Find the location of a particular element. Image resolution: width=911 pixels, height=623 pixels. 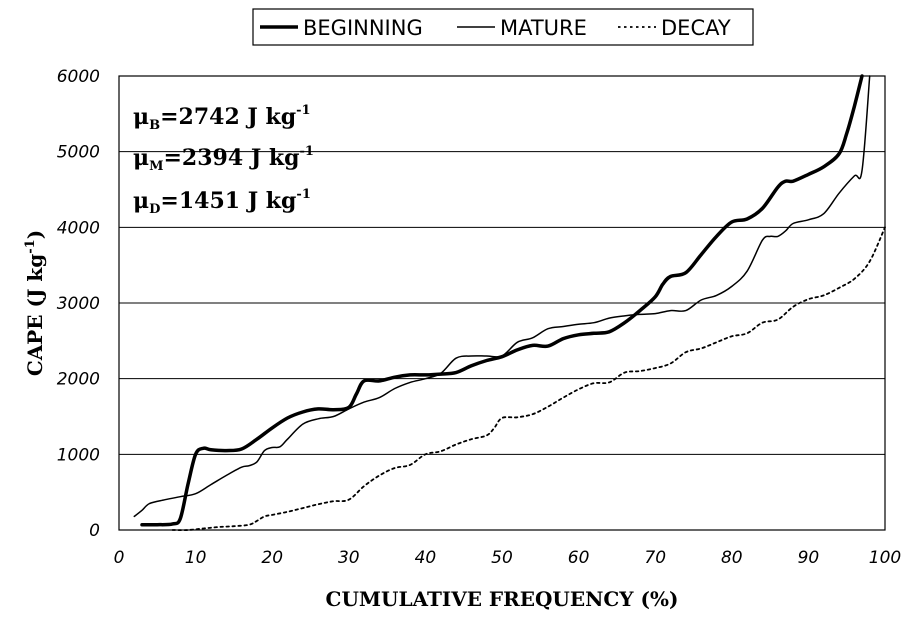

y-axis-title: CAPE (J kg-1) is located at coordinates (35, 303).